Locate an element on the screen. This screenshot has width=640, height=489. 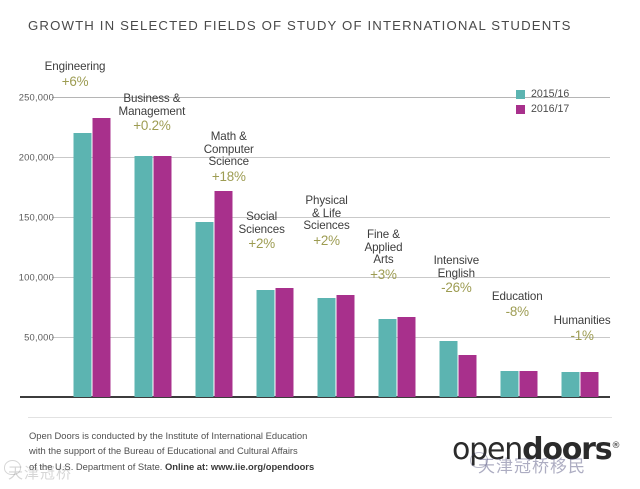
category-label: Math & Computer Science is located at coordinates (228, 149).